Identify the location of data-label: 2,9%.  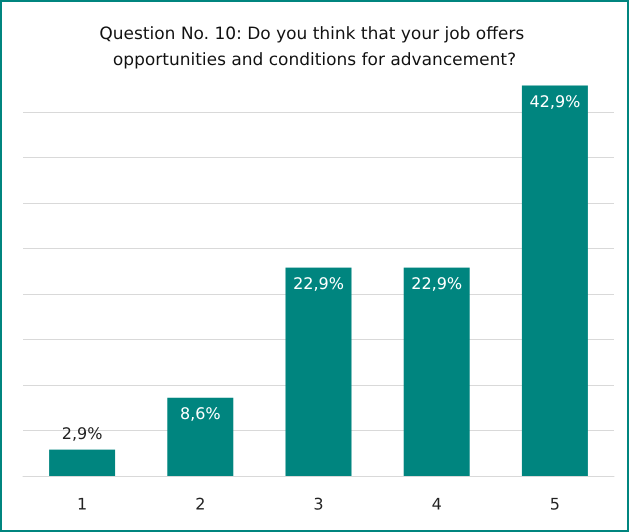
(82, 434).